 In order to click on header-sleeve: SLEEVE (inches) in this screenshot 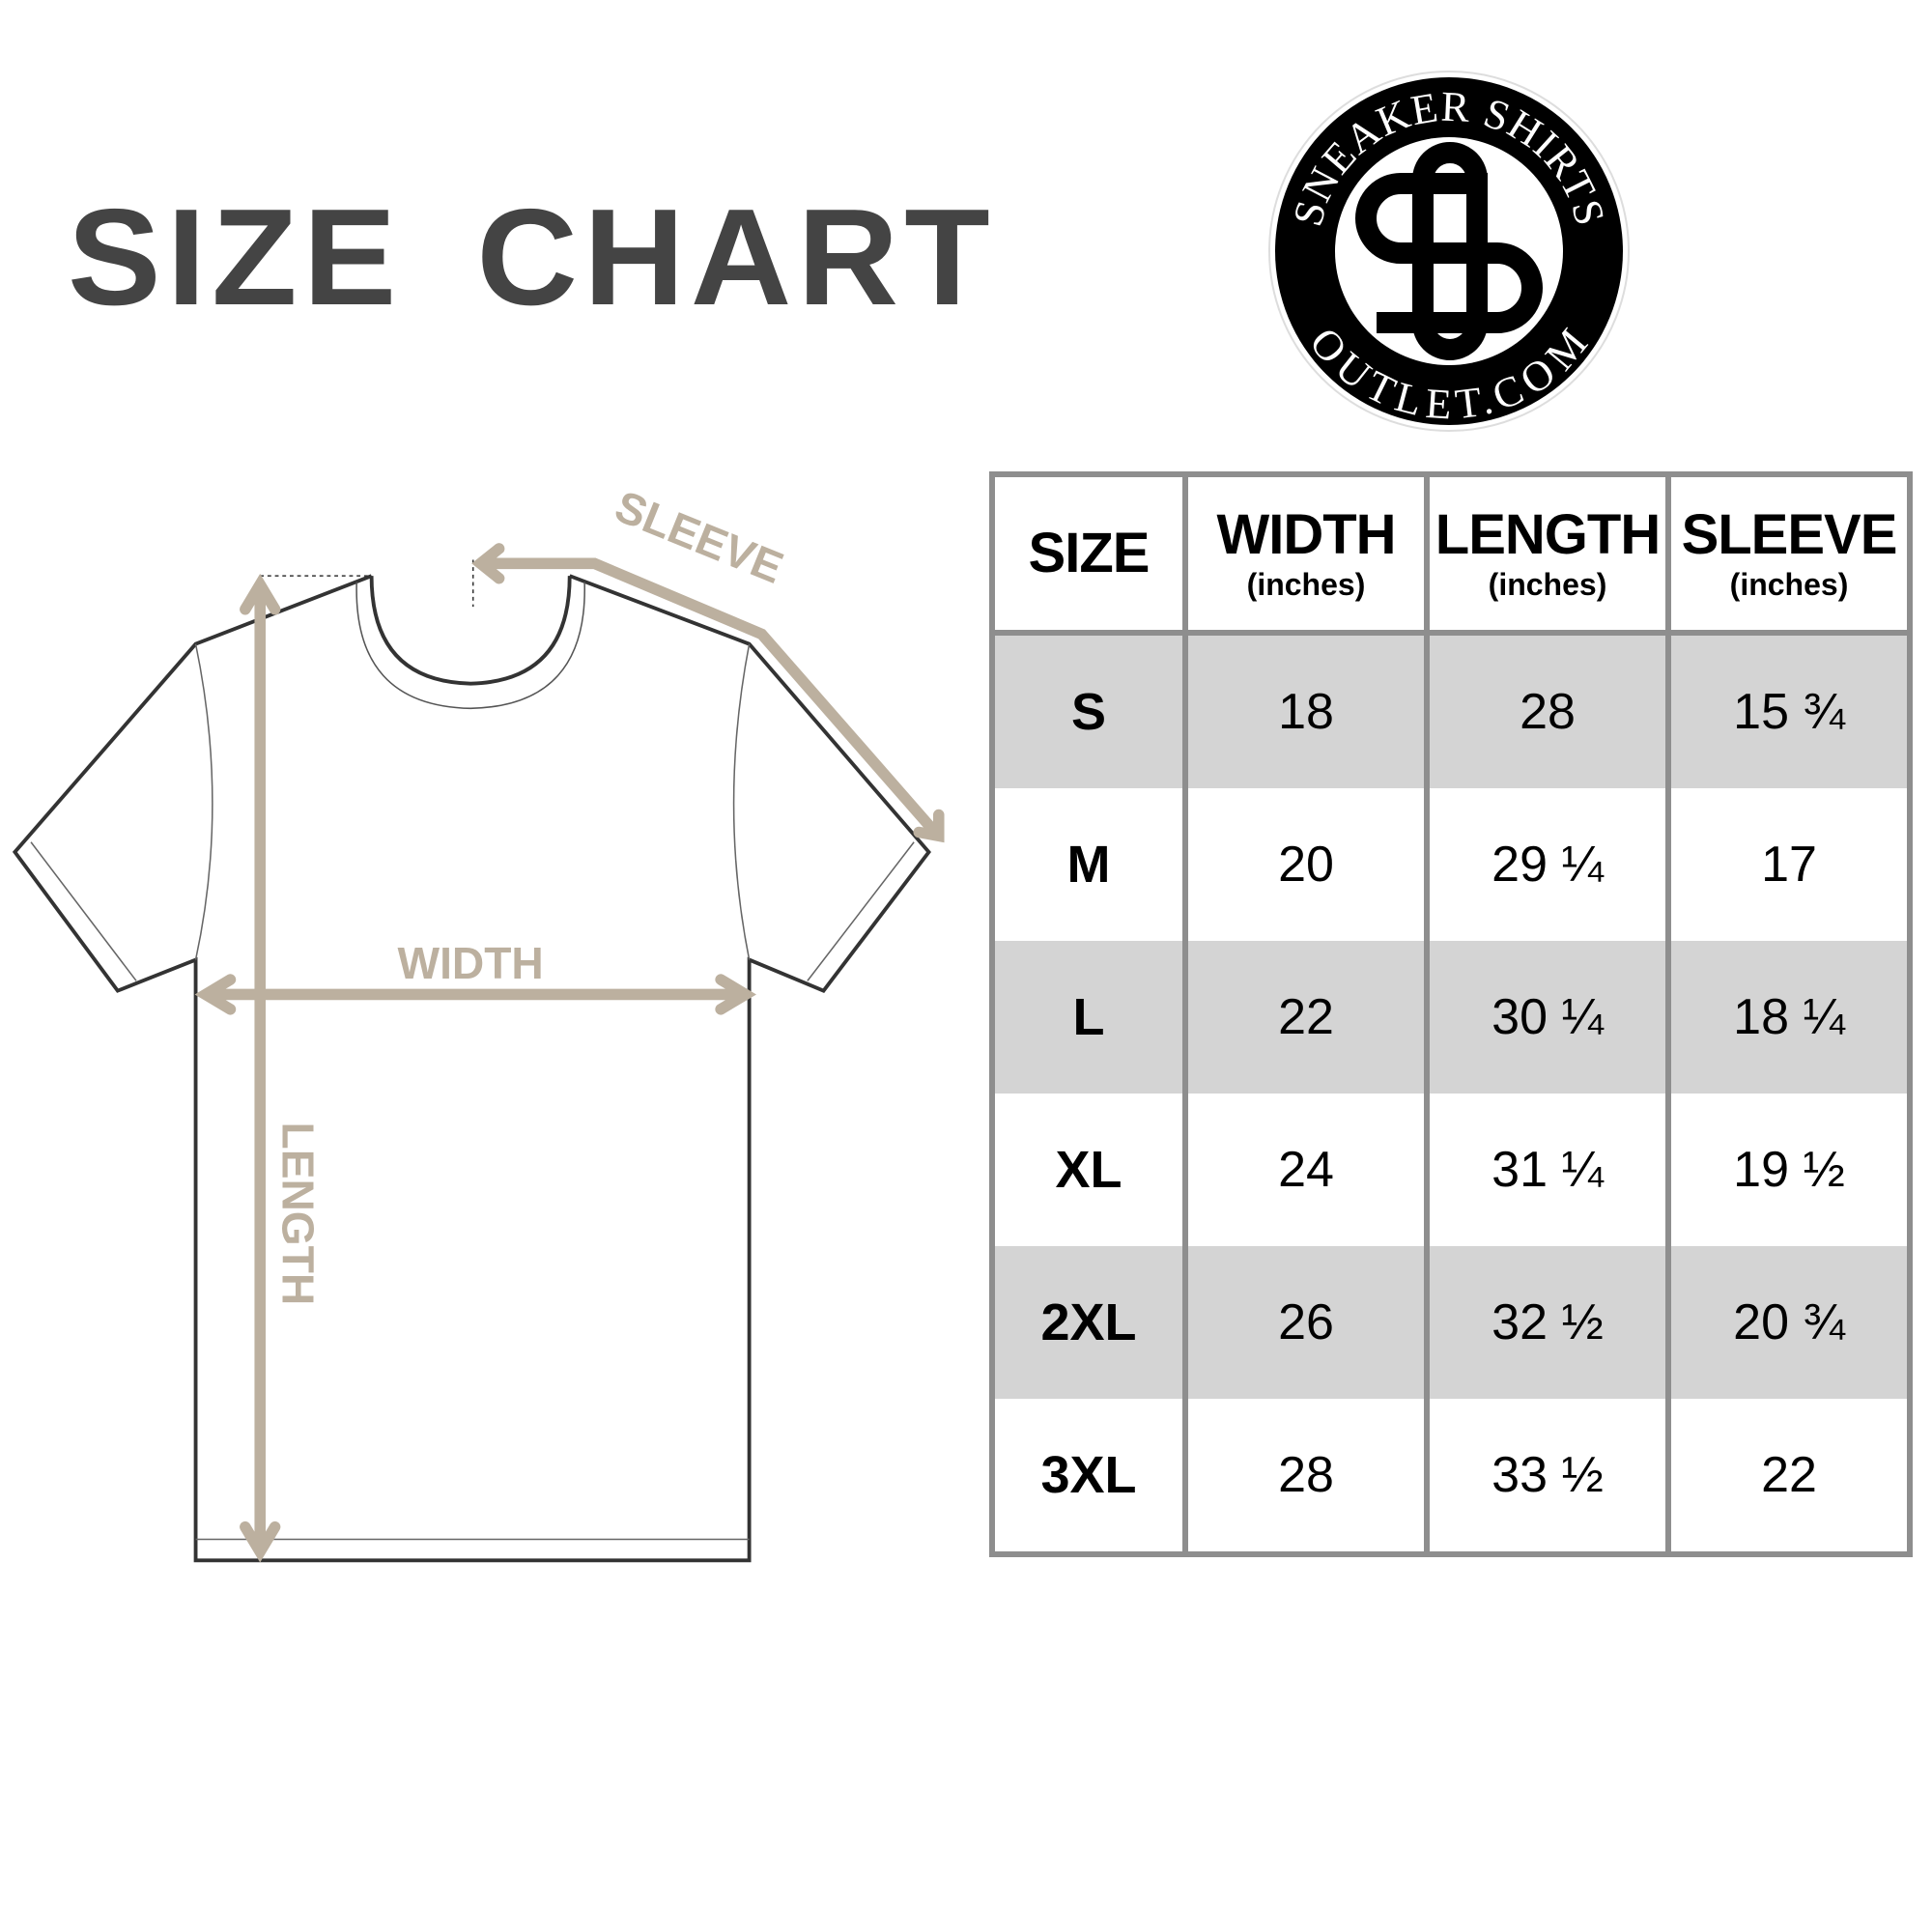, I will do `click(1789, 553)`.